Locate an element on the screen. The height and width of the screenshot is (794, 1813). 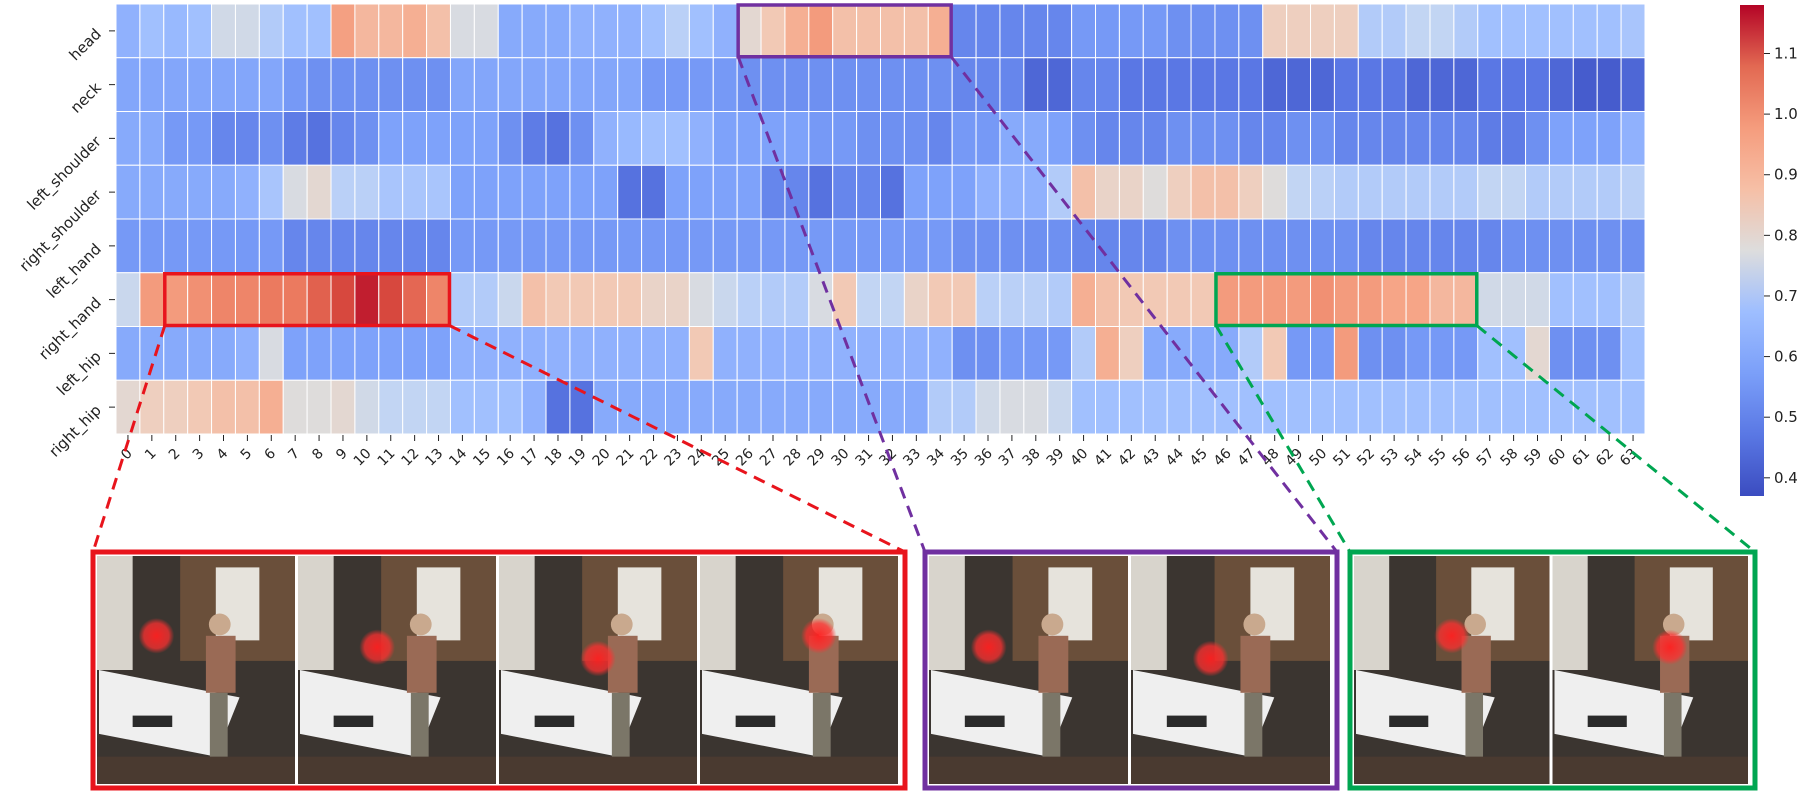
col-label: 13 is located at coordinates (434, 458).